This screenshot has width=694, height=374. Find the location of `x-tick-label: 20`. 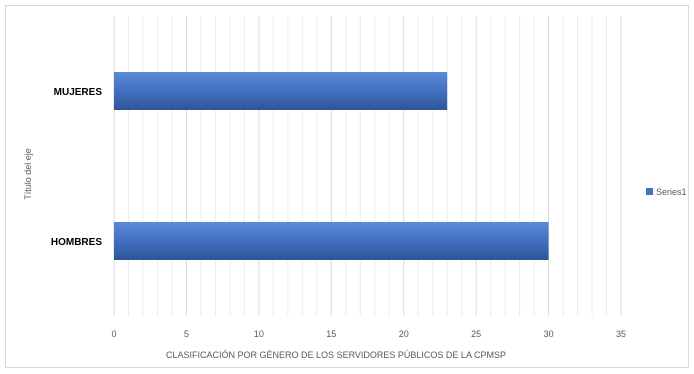

x-tick-label: 20 is located at coordinates (404, 334).